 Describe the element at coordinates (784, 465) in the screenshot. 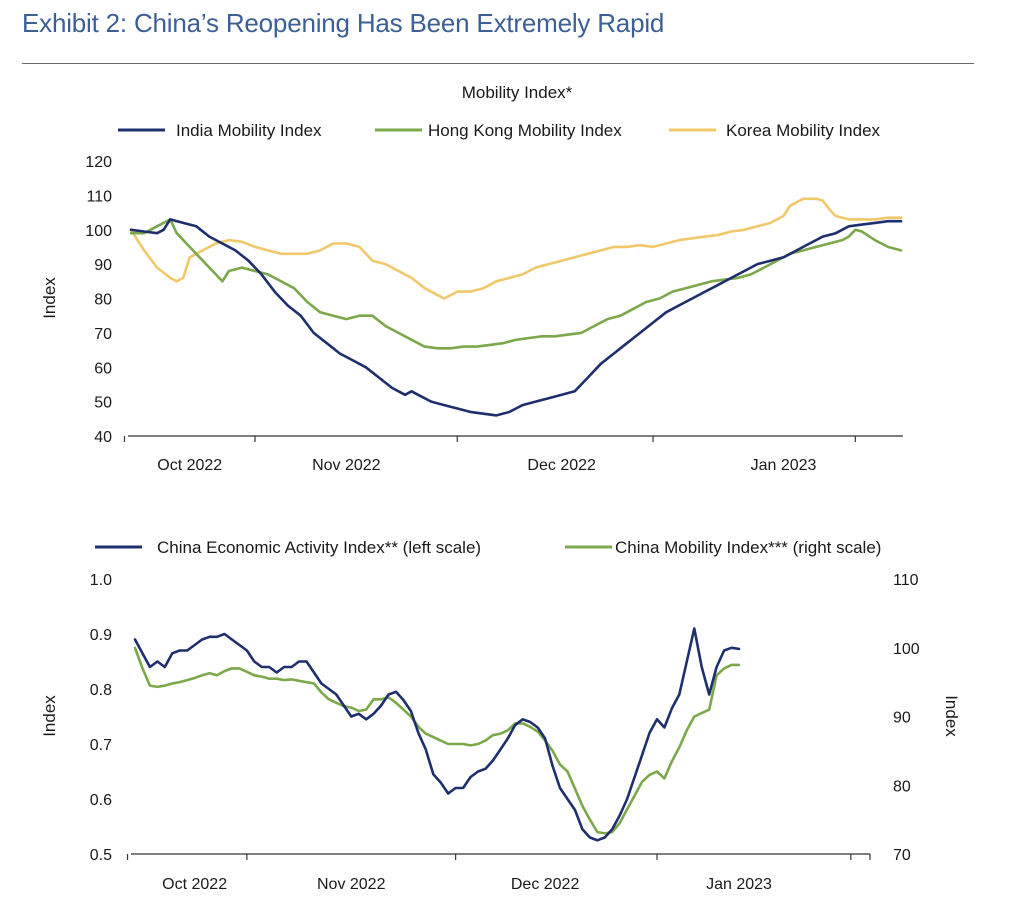

I see `chart1-xtick-label: Jan 2023` at that location.